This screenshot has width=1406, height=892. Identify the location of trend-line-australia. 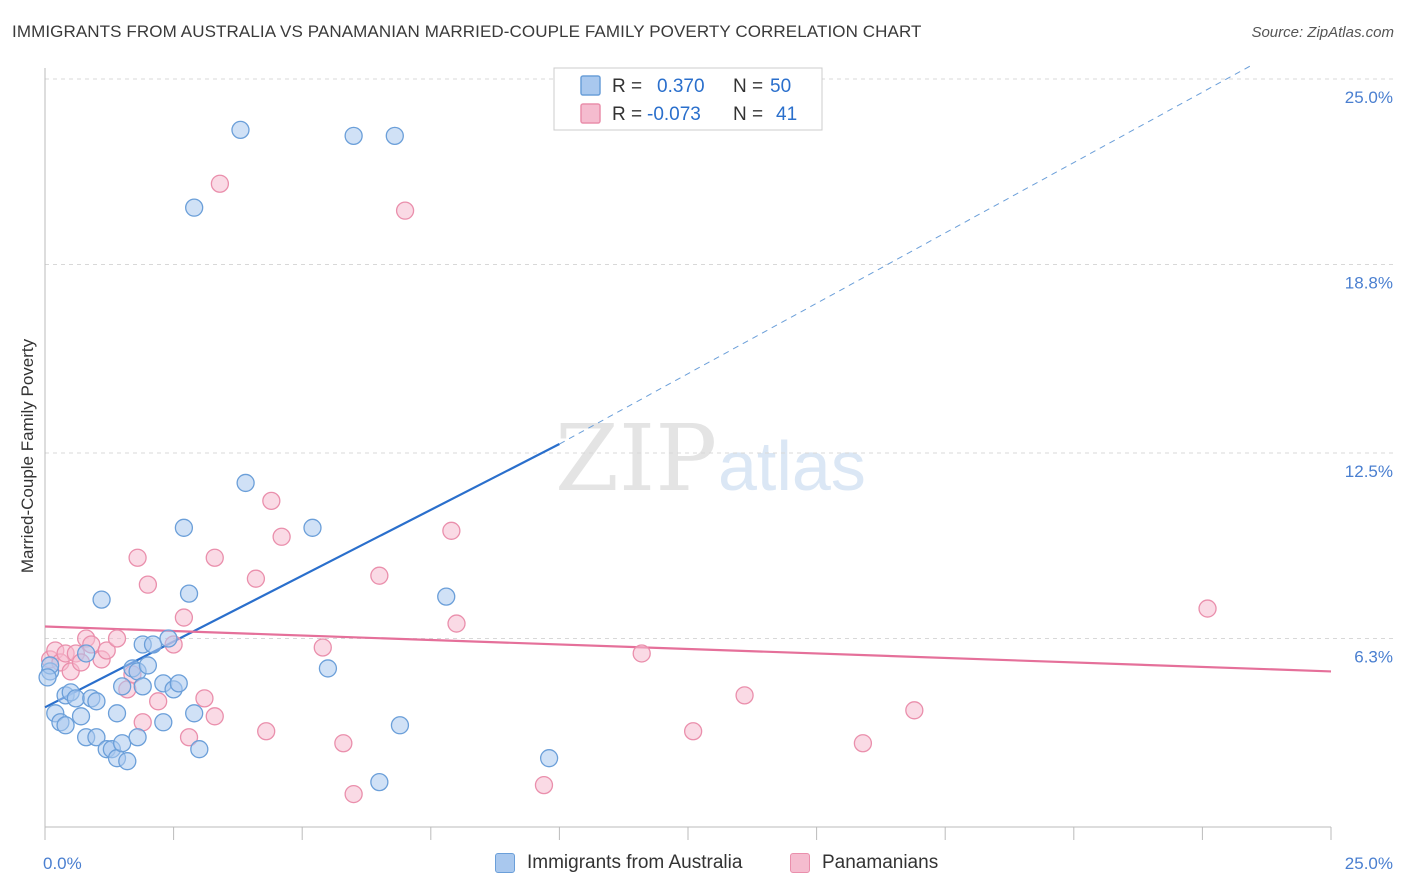
(302, 576).